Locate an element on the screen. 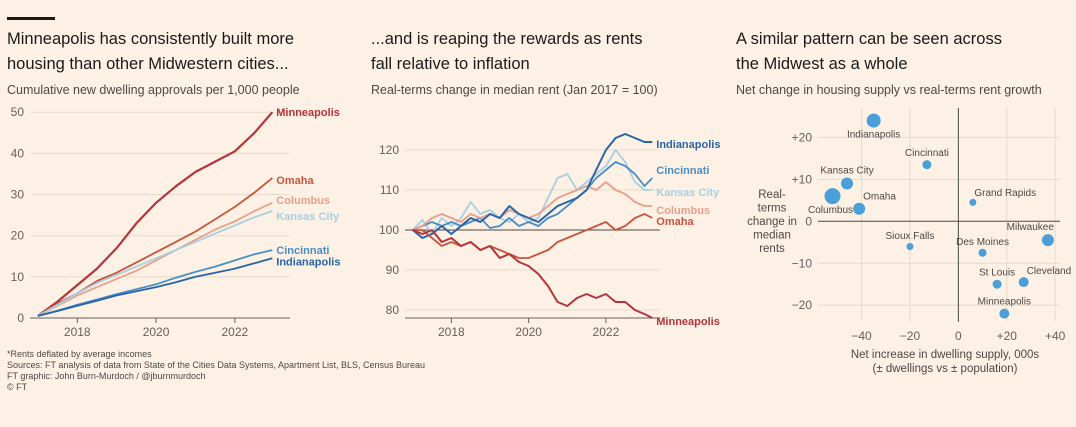  point-label-des-moines: Des Moines is located at coordinates (982, 242).